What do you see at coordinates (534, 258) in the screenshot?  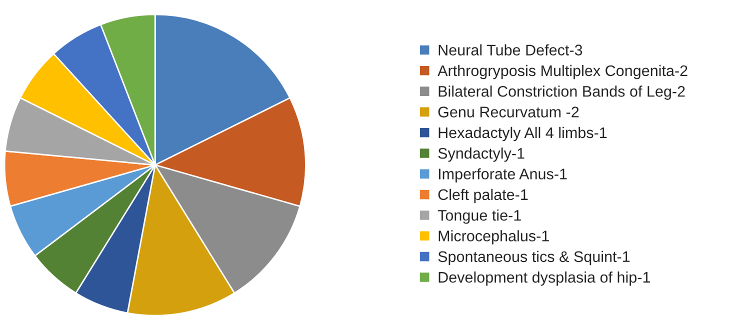 I see `legend-label: Spontaneous tics & Squint-1` at bounding box center [534, 258].